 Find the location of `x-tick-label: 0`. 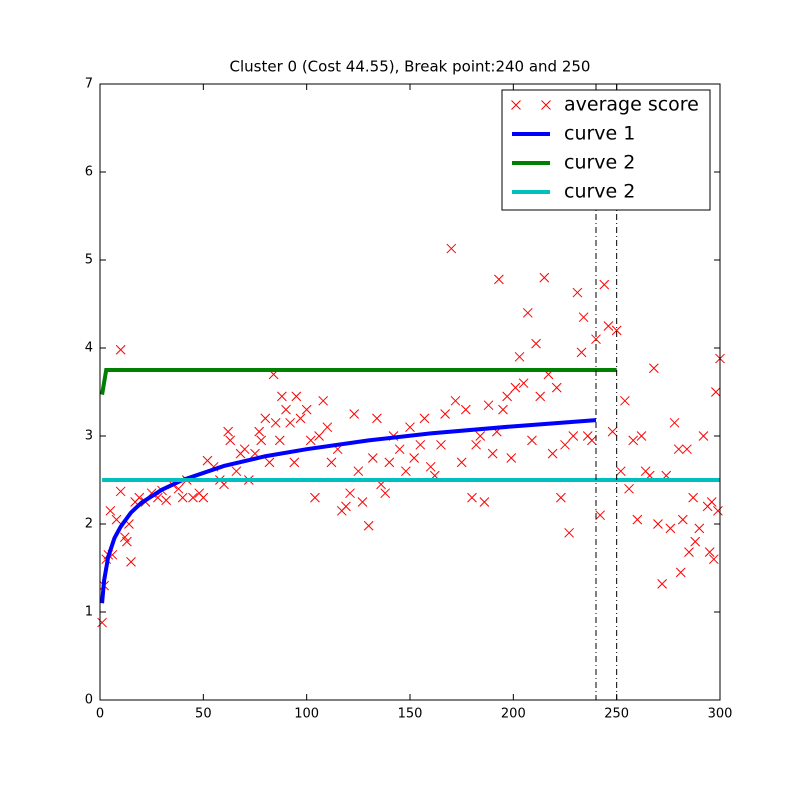

x-tick-label: 0 is located at coordinates (100, 714).